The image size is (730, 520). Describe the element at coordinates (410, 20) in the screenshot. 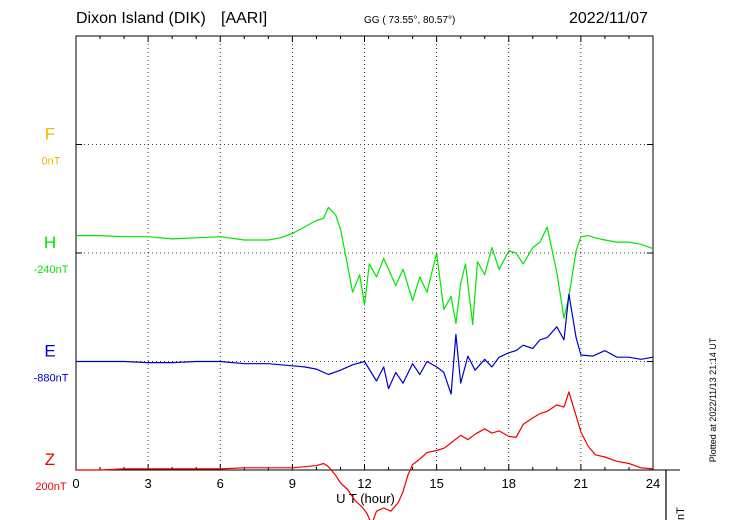

I see `coordinates-label: GG ( 73.55°, 80.57°)` at that location.